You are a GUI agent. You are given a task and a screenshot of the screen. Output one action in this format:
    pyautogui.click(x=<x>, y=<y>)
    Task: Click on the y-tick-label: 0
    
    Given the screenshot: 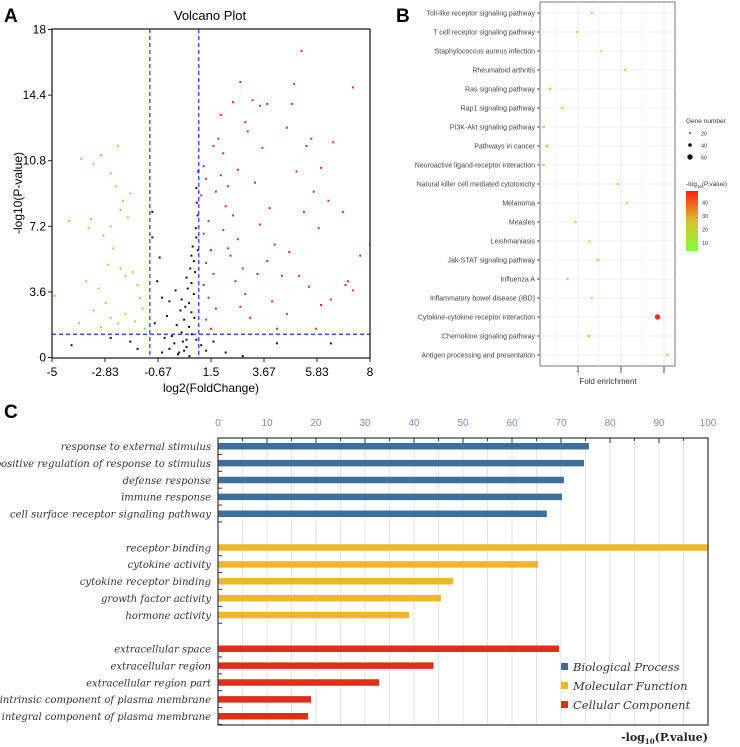 What is the action you would take?
    pyautogui.click(x=42, y=358)
    